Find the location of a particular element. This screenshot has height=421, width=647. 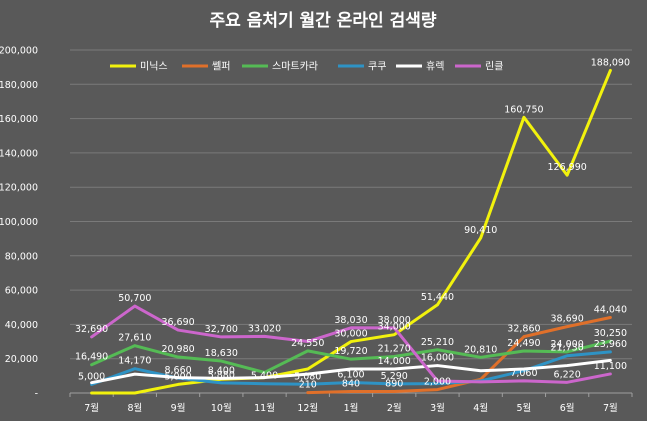

data-label: 6,220 is located at coordinates (567, 374).